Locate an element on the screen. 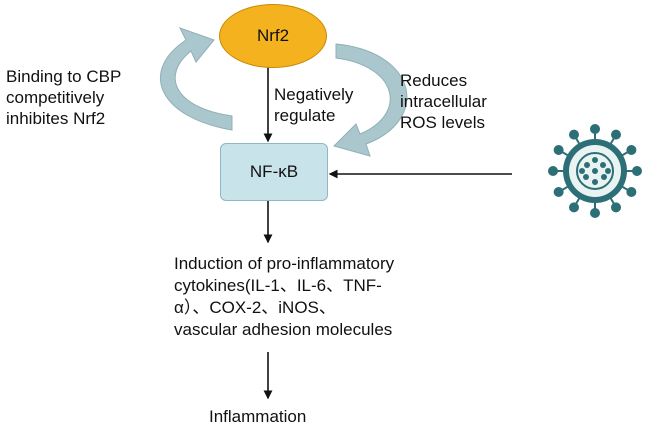 The image size is (645, 427). virus-spikes is located at coordinates (595, 171).